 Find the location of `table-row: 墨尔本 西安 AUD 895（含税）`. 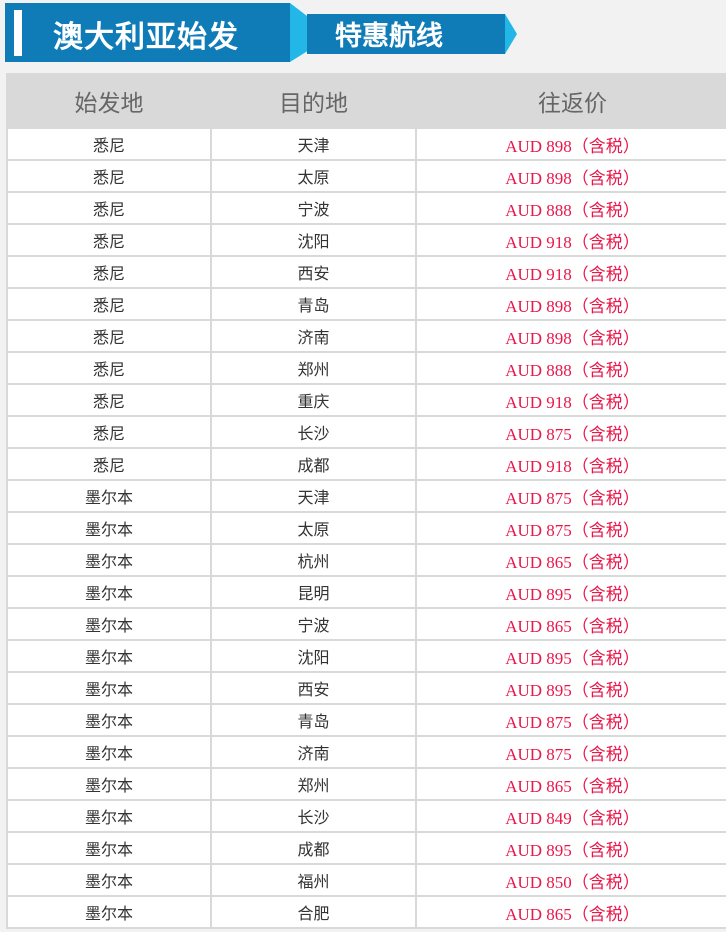

table-row: 墨尔本 西安 AUD 895（含税） is located at coordinates (367, 688).